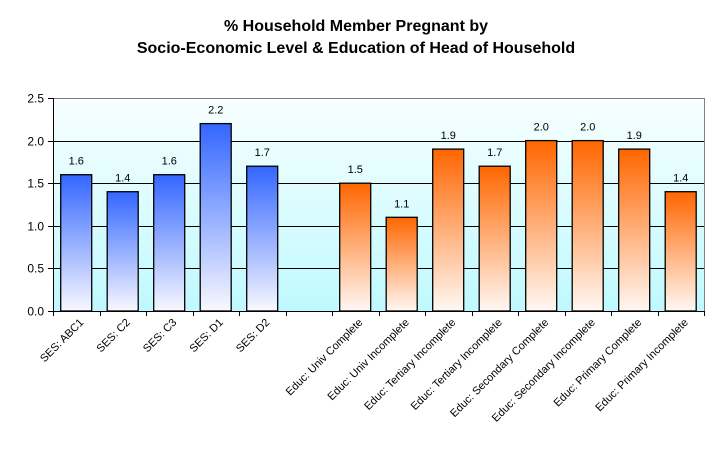 This screenshot has height=462, width=712. What do you see at coordinates (35, 227) in the screenshot?
I see `y-tick-label: 1.0` at bounding box center [35, 227].